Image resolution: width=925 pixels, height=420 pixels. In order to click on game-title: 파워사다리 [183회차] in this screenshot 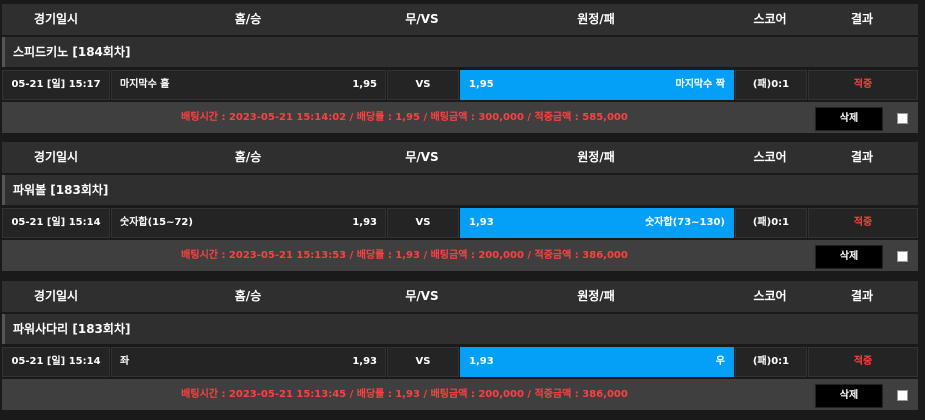, I will do `click(460, 329)`.